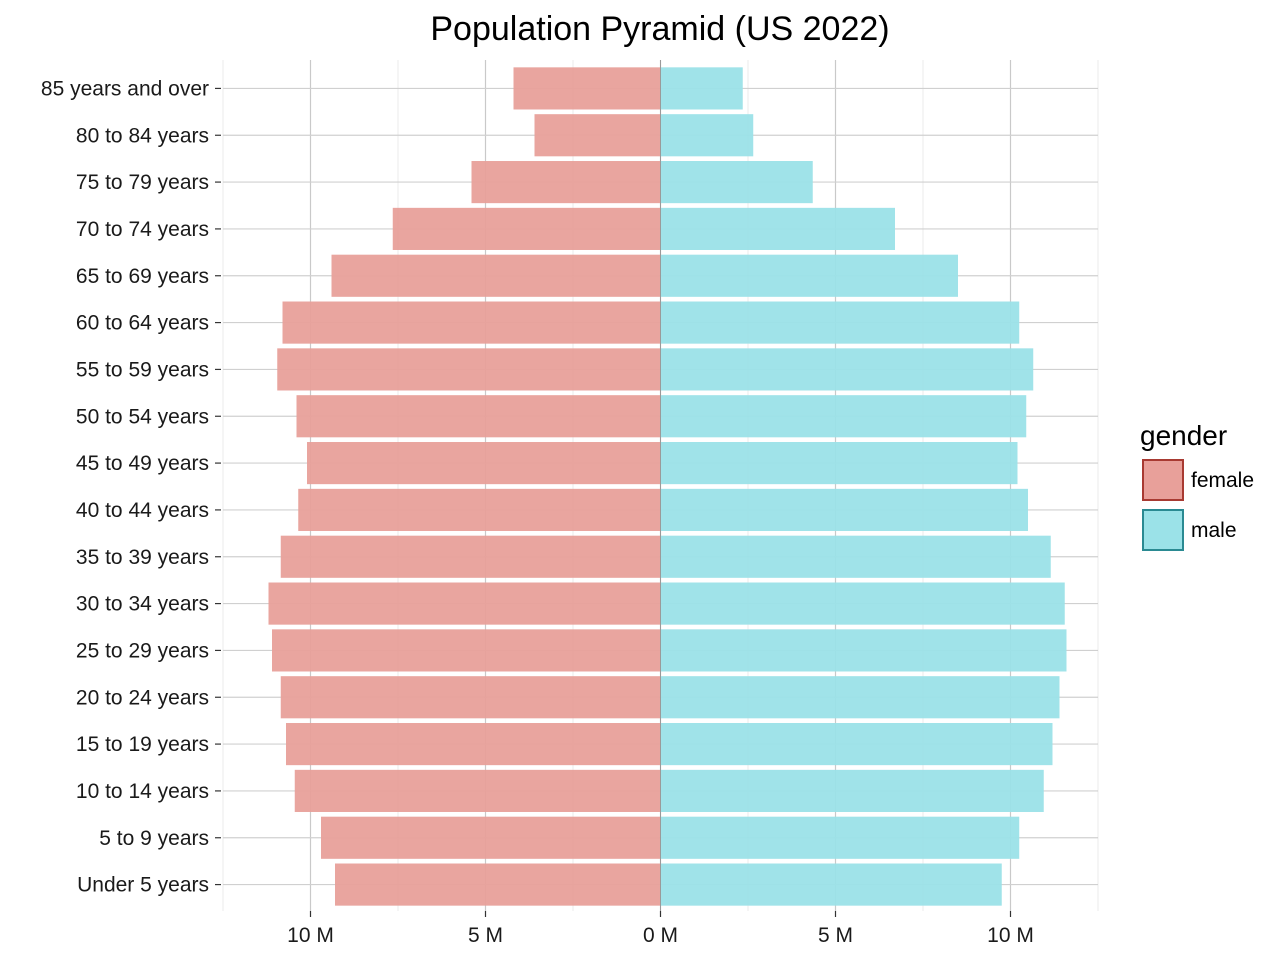  What do you see at coordinates (142, 323) in the screenshot?
I see `y-tick-label: 60 to 64 years` at bounding box center [142, 323].